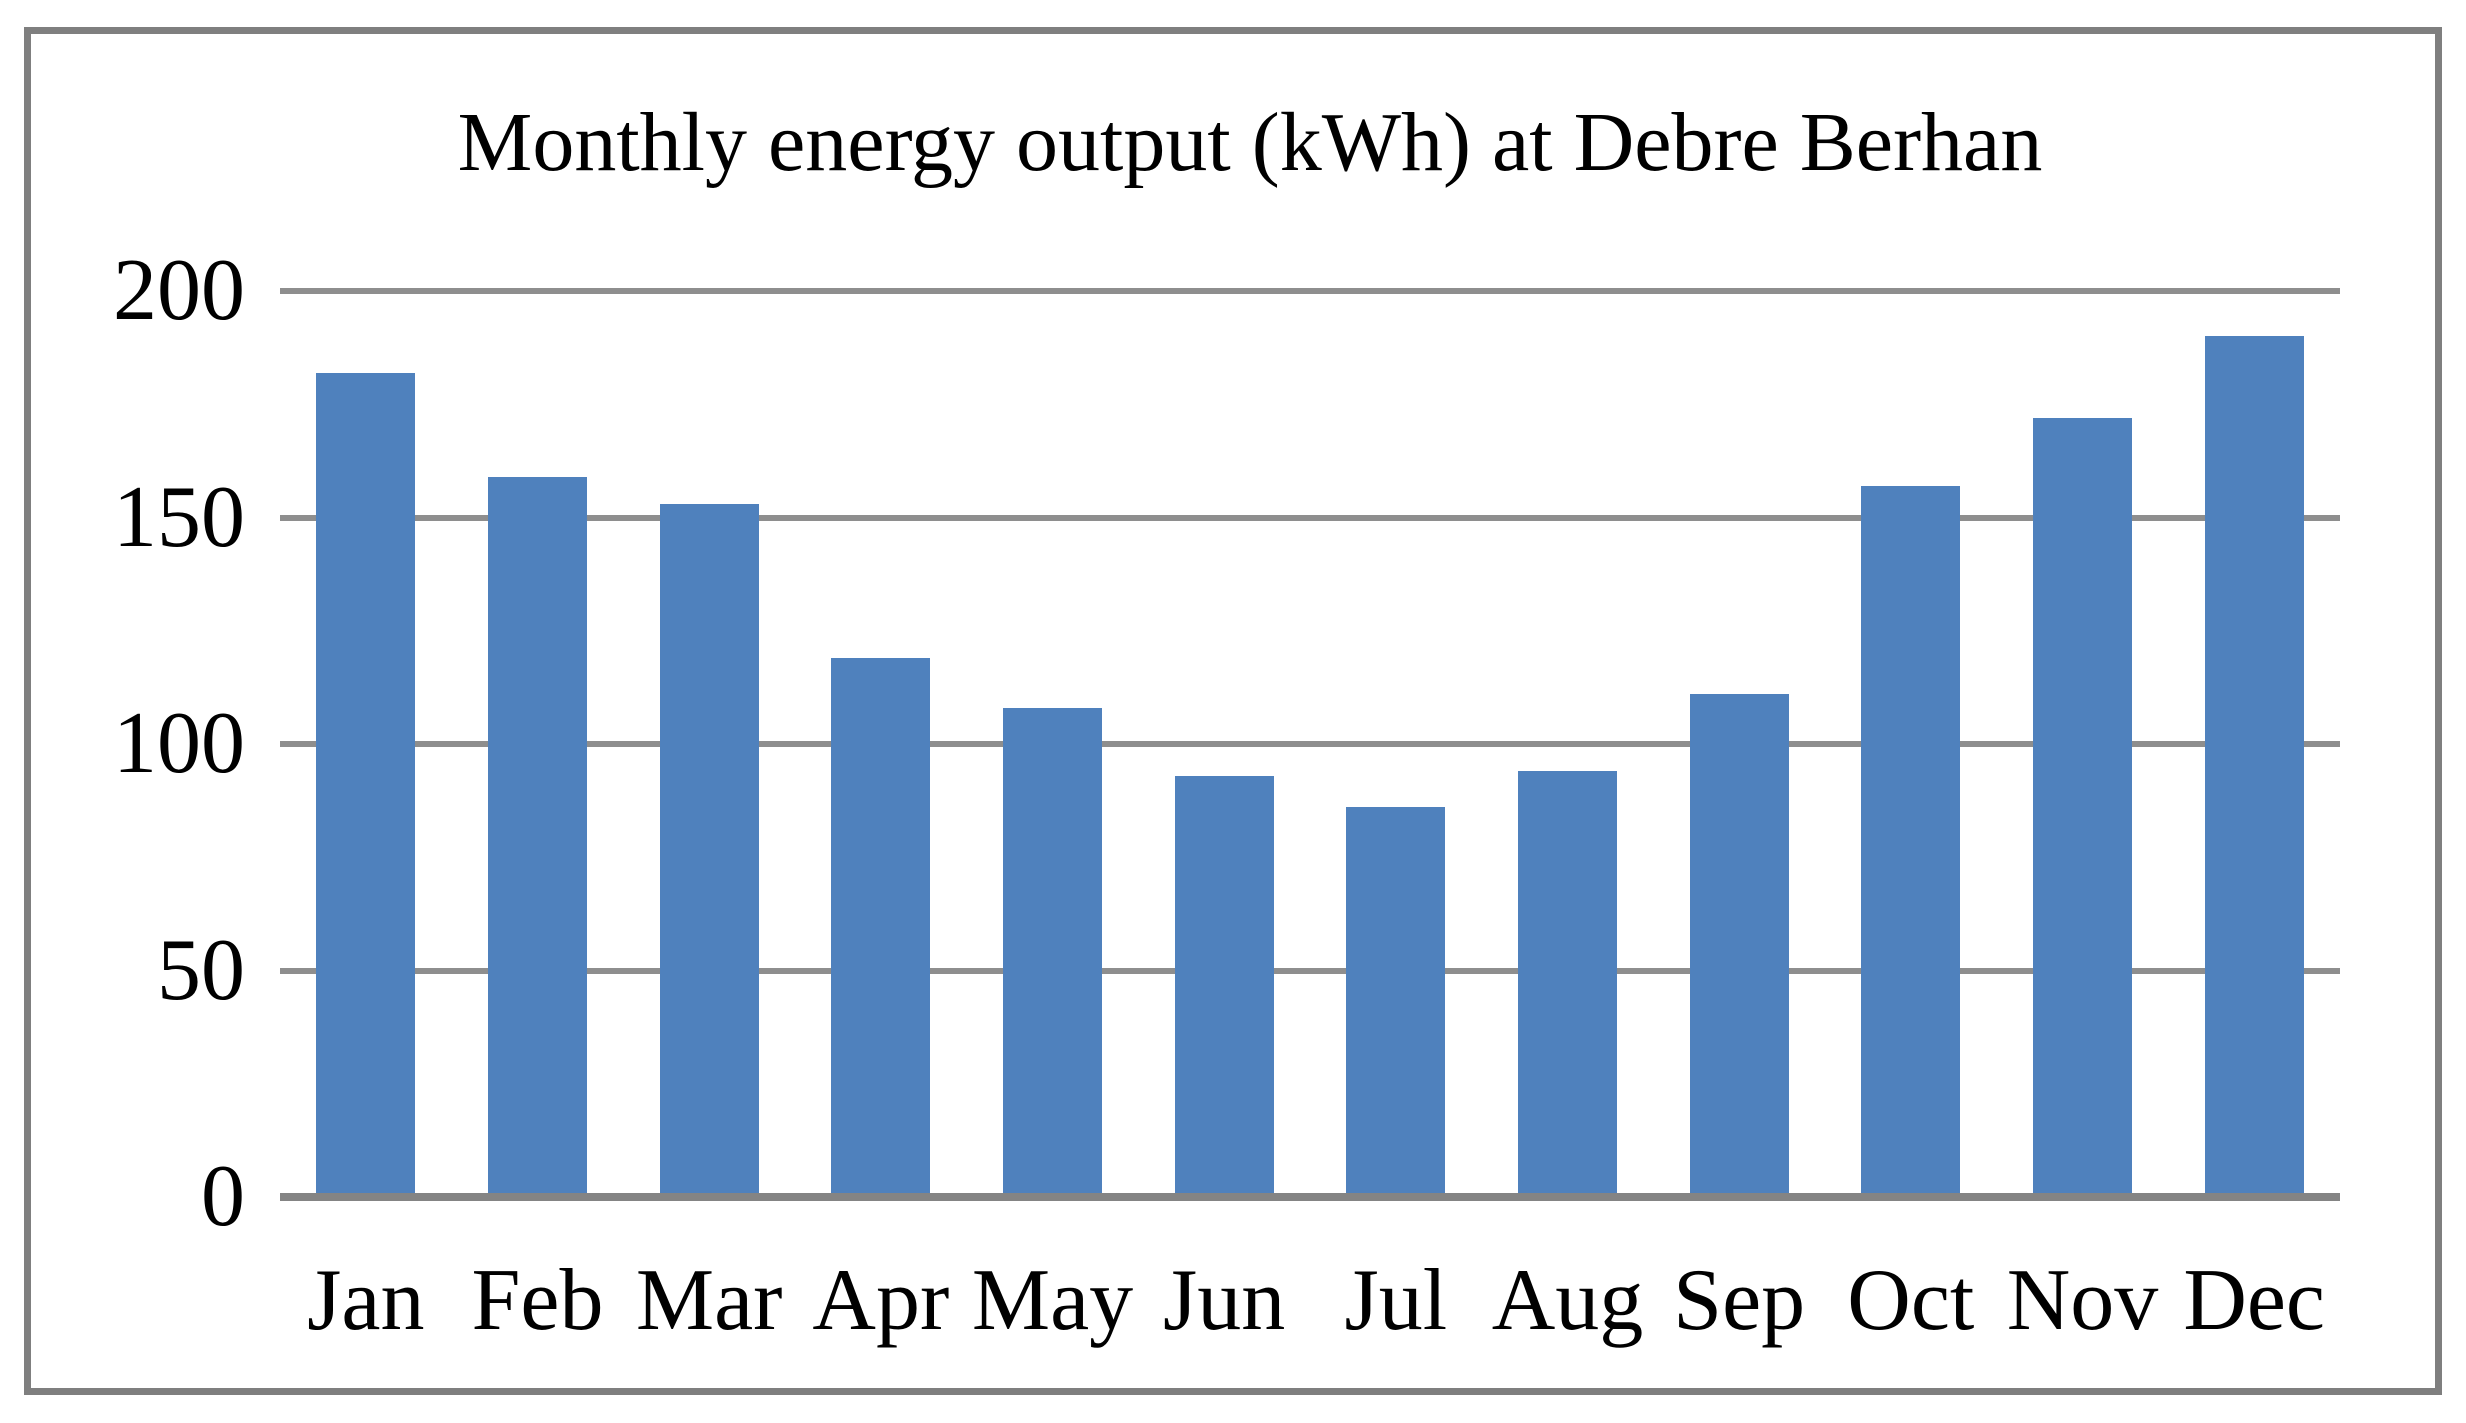  I want to click on x-axis-line, so click(1310, 1197).